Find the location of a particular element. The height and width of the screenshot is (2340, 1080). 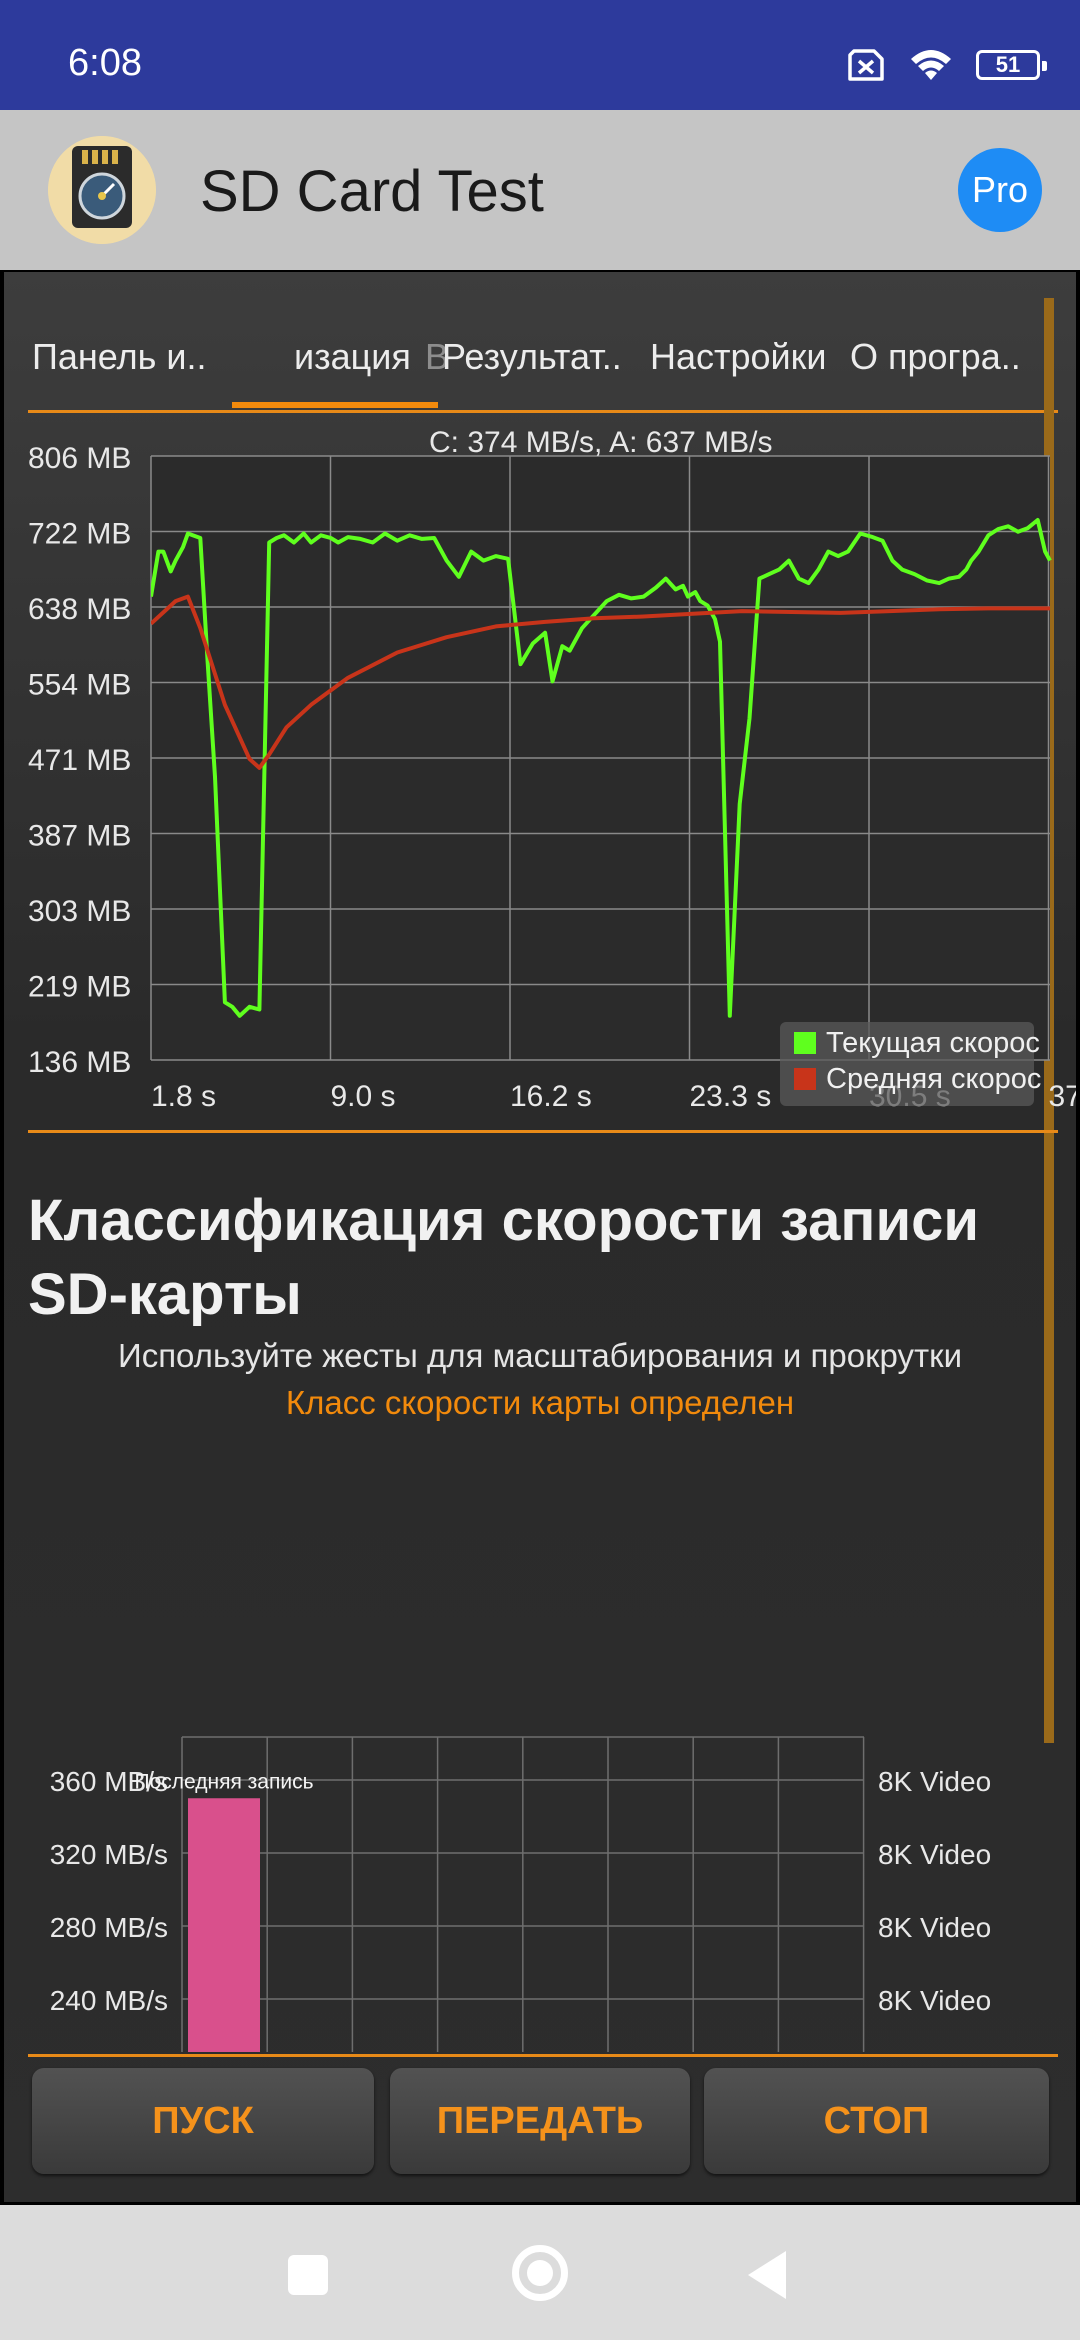

pro-button: Pro is located at coordinates (1000, 190).